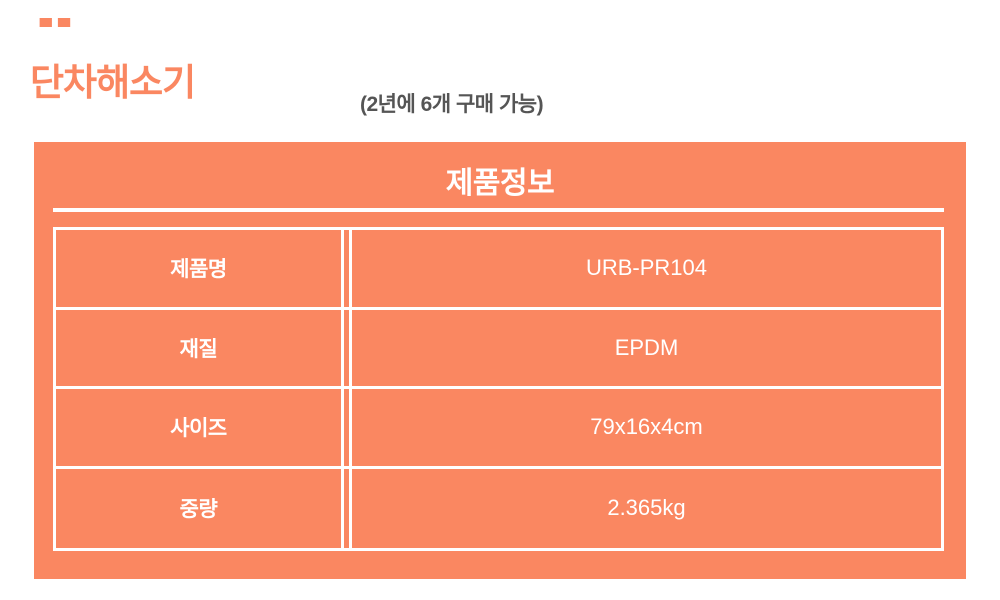  Describe the element at coordinates (452, 104) in the screenshot. I see `purchase-note: (2년에 6개 구매 가능)` at that location.